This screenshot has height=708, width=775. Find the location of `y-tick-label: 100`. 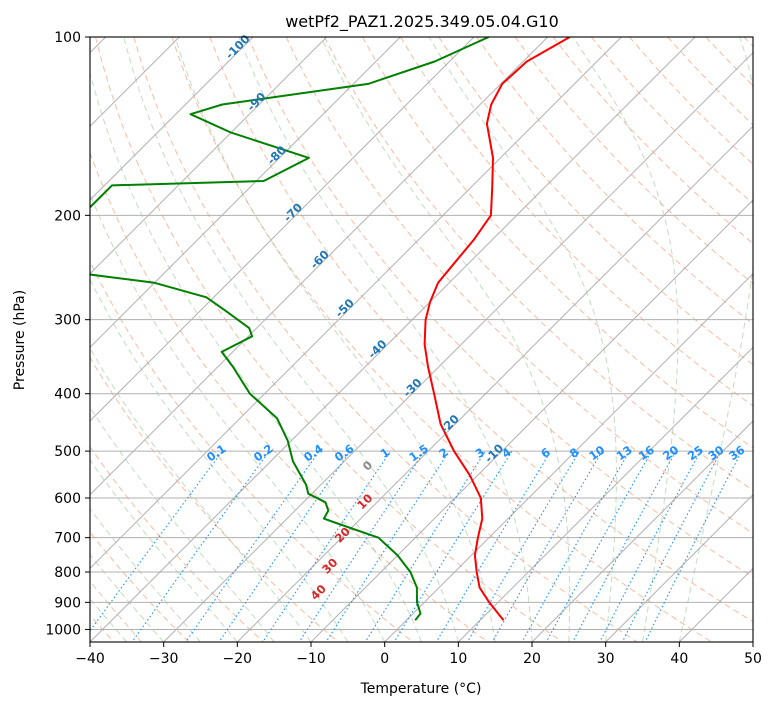

y-tick-label: 100 is located at coordinates (67, 38).